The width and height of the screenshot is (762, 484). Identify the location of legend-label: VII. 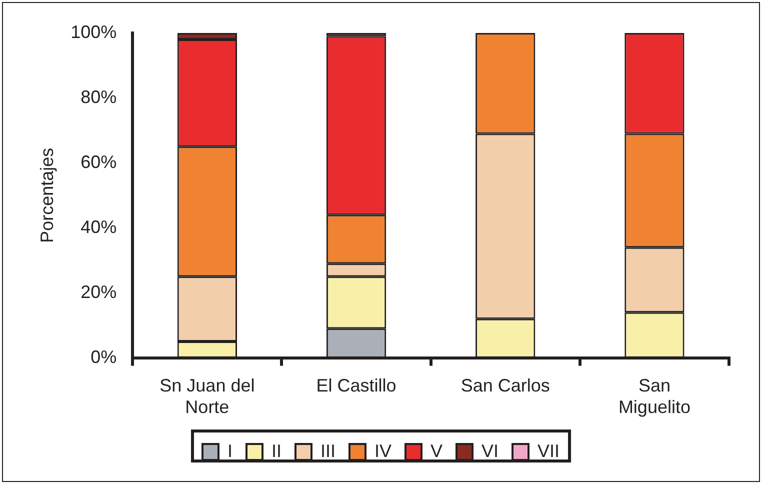
(549, 450).